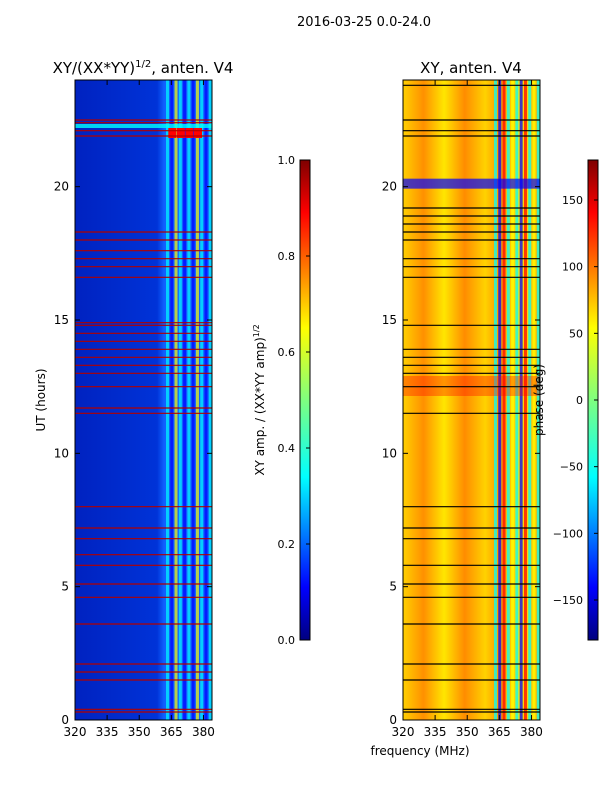 This screenshot has height=804, width=600. What do you see at coordinates (260, 406) in the screenshot?
I see `amplitude-colorbar-label-main: XY amp. / (XX*YY amp)` at bounding box center [260, 406].